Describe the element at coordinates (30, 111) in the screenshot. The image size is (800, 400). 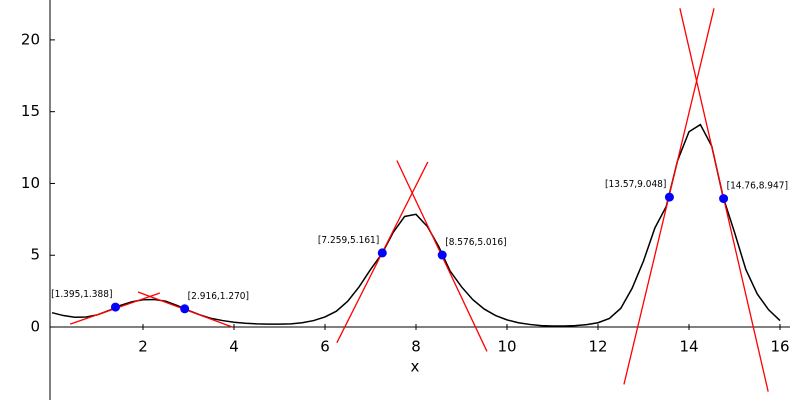
I see `y-tick-label: 15` at that location.